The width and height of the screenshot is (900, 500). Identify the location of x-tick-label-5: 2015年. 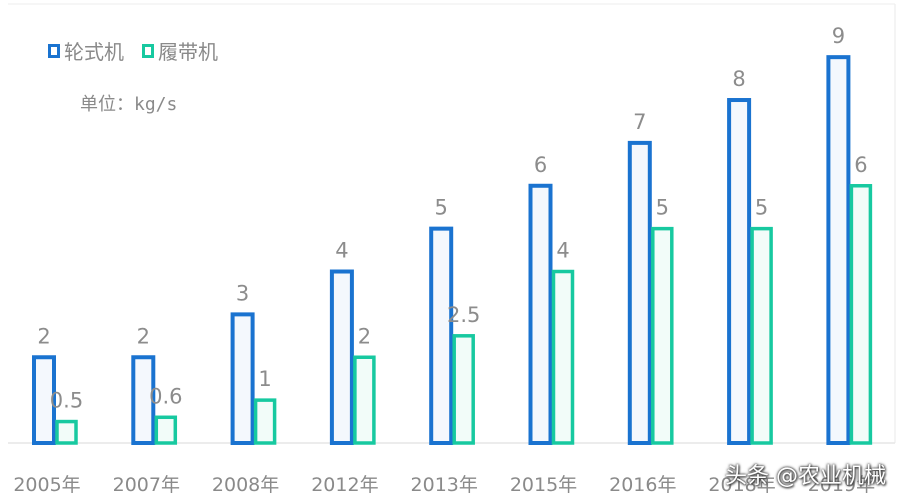
(543, 485).